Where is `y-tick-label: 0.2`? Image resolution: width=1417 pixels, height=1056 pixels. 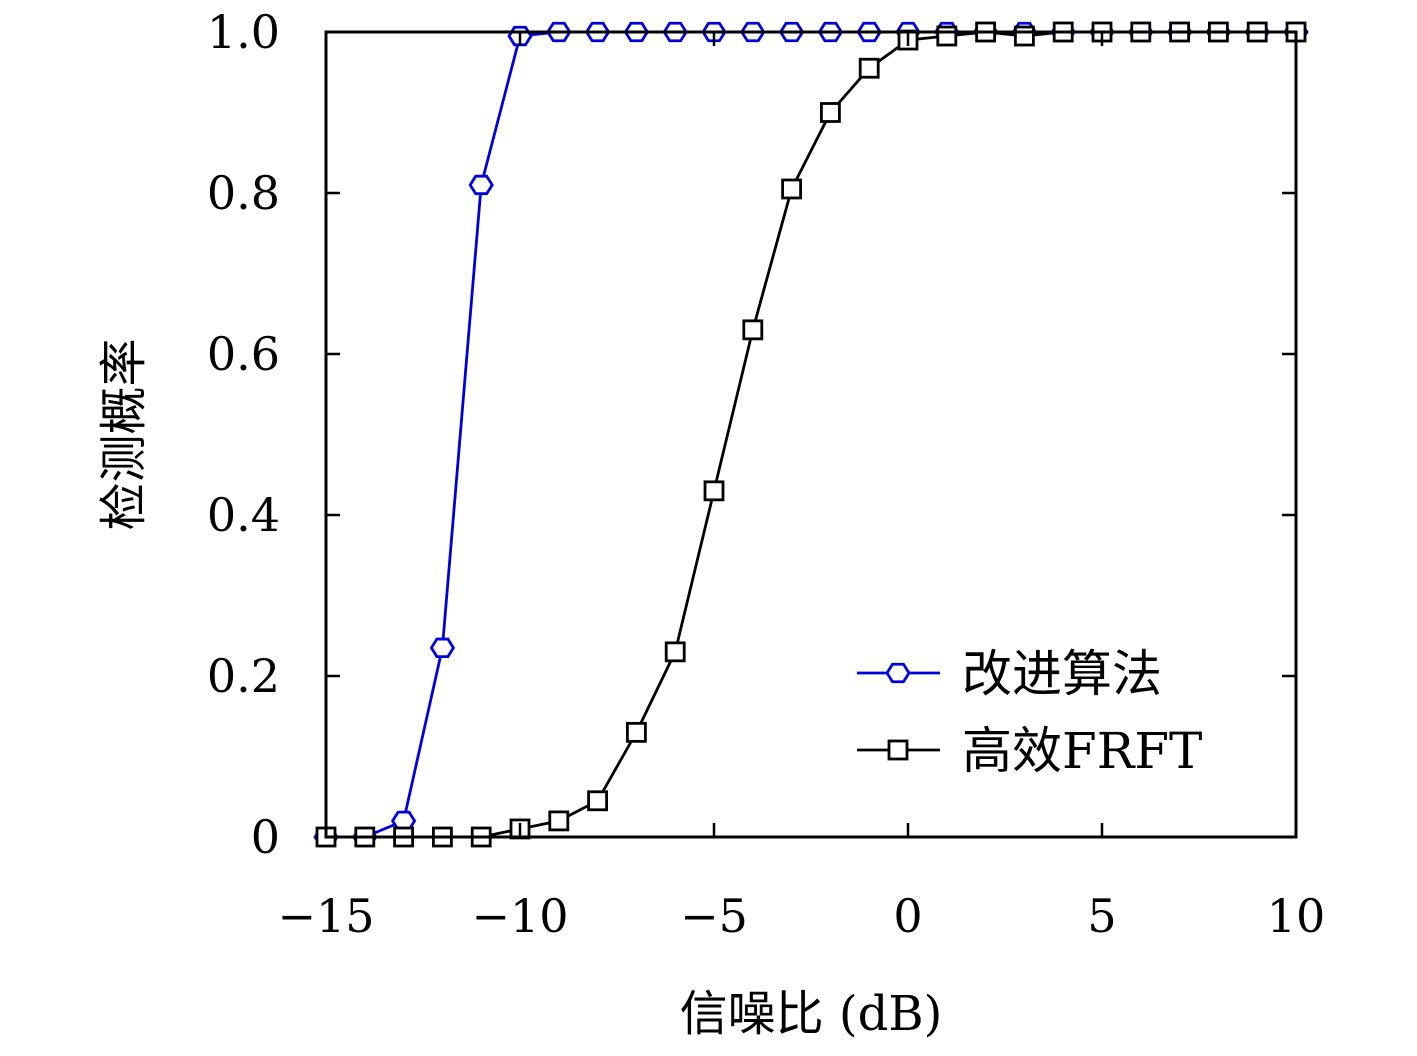 y-tick-label: 0.2 is located at coordinates (243, 676).